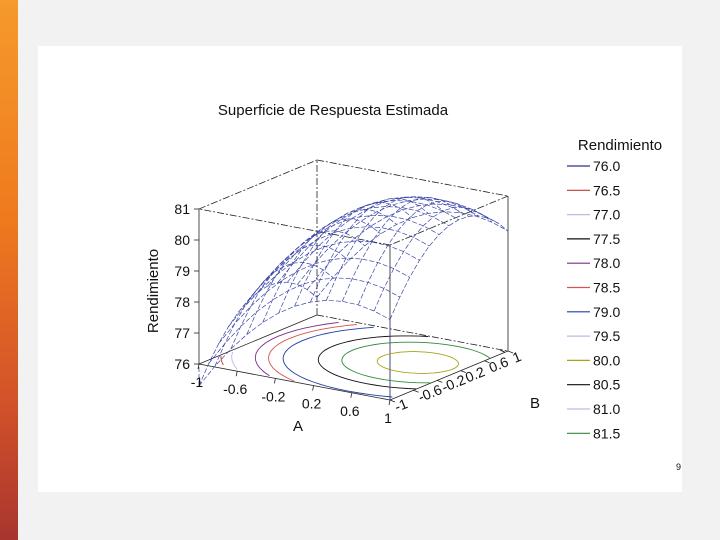  What do you see at coordinates (606, 239) in the screenshot?
I see `legend-label: 77.5` at bounding box center [606, 239].